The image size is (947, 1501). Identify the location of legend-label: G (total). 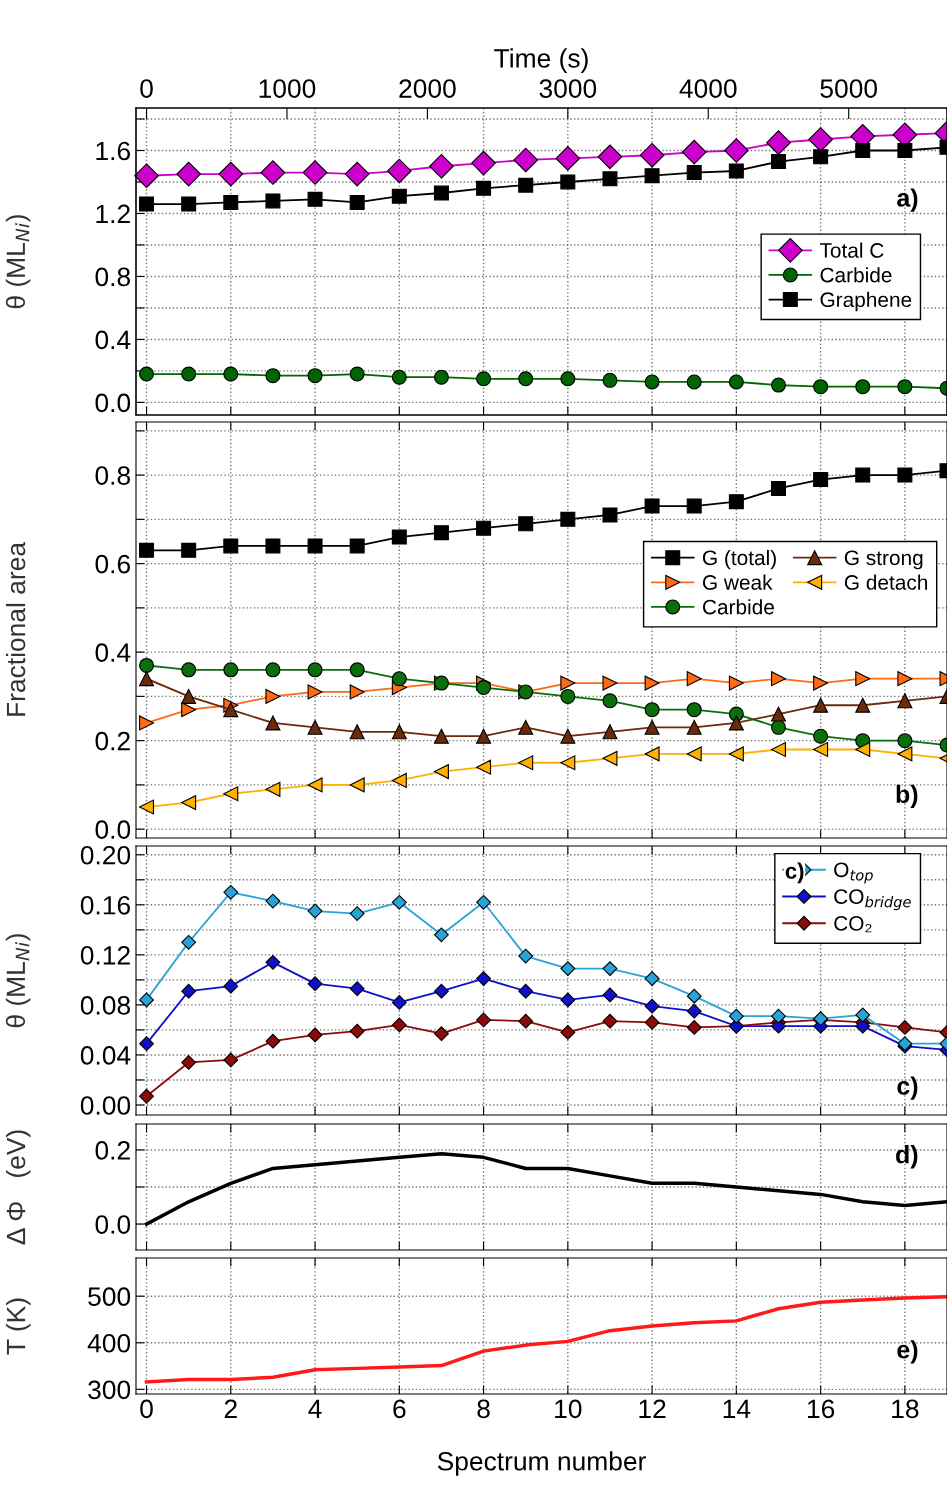
(739, 559).